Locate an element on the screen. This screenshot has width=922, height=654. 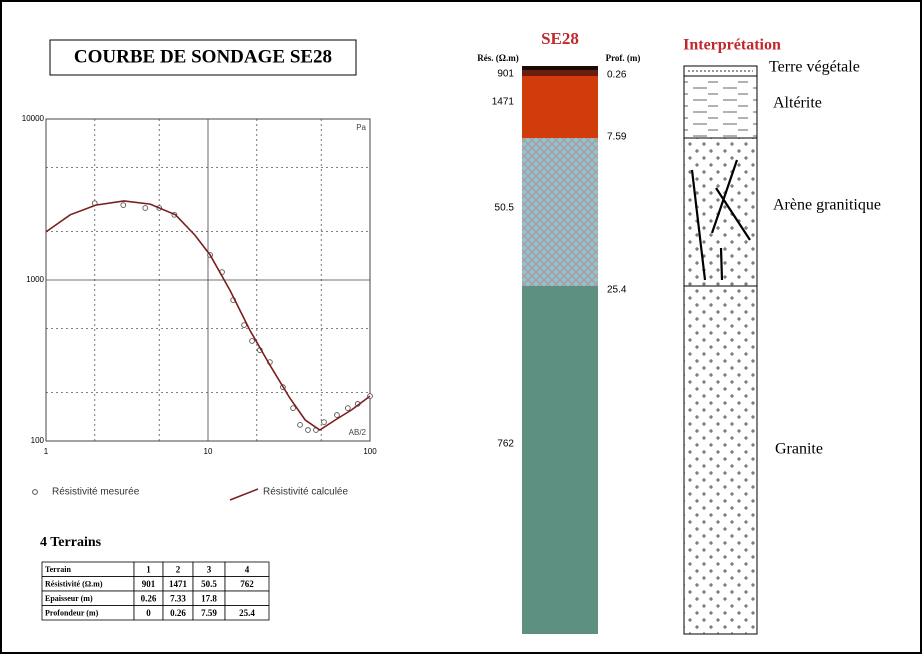
layer-label: Altérite is located at coordinates (797, 103).